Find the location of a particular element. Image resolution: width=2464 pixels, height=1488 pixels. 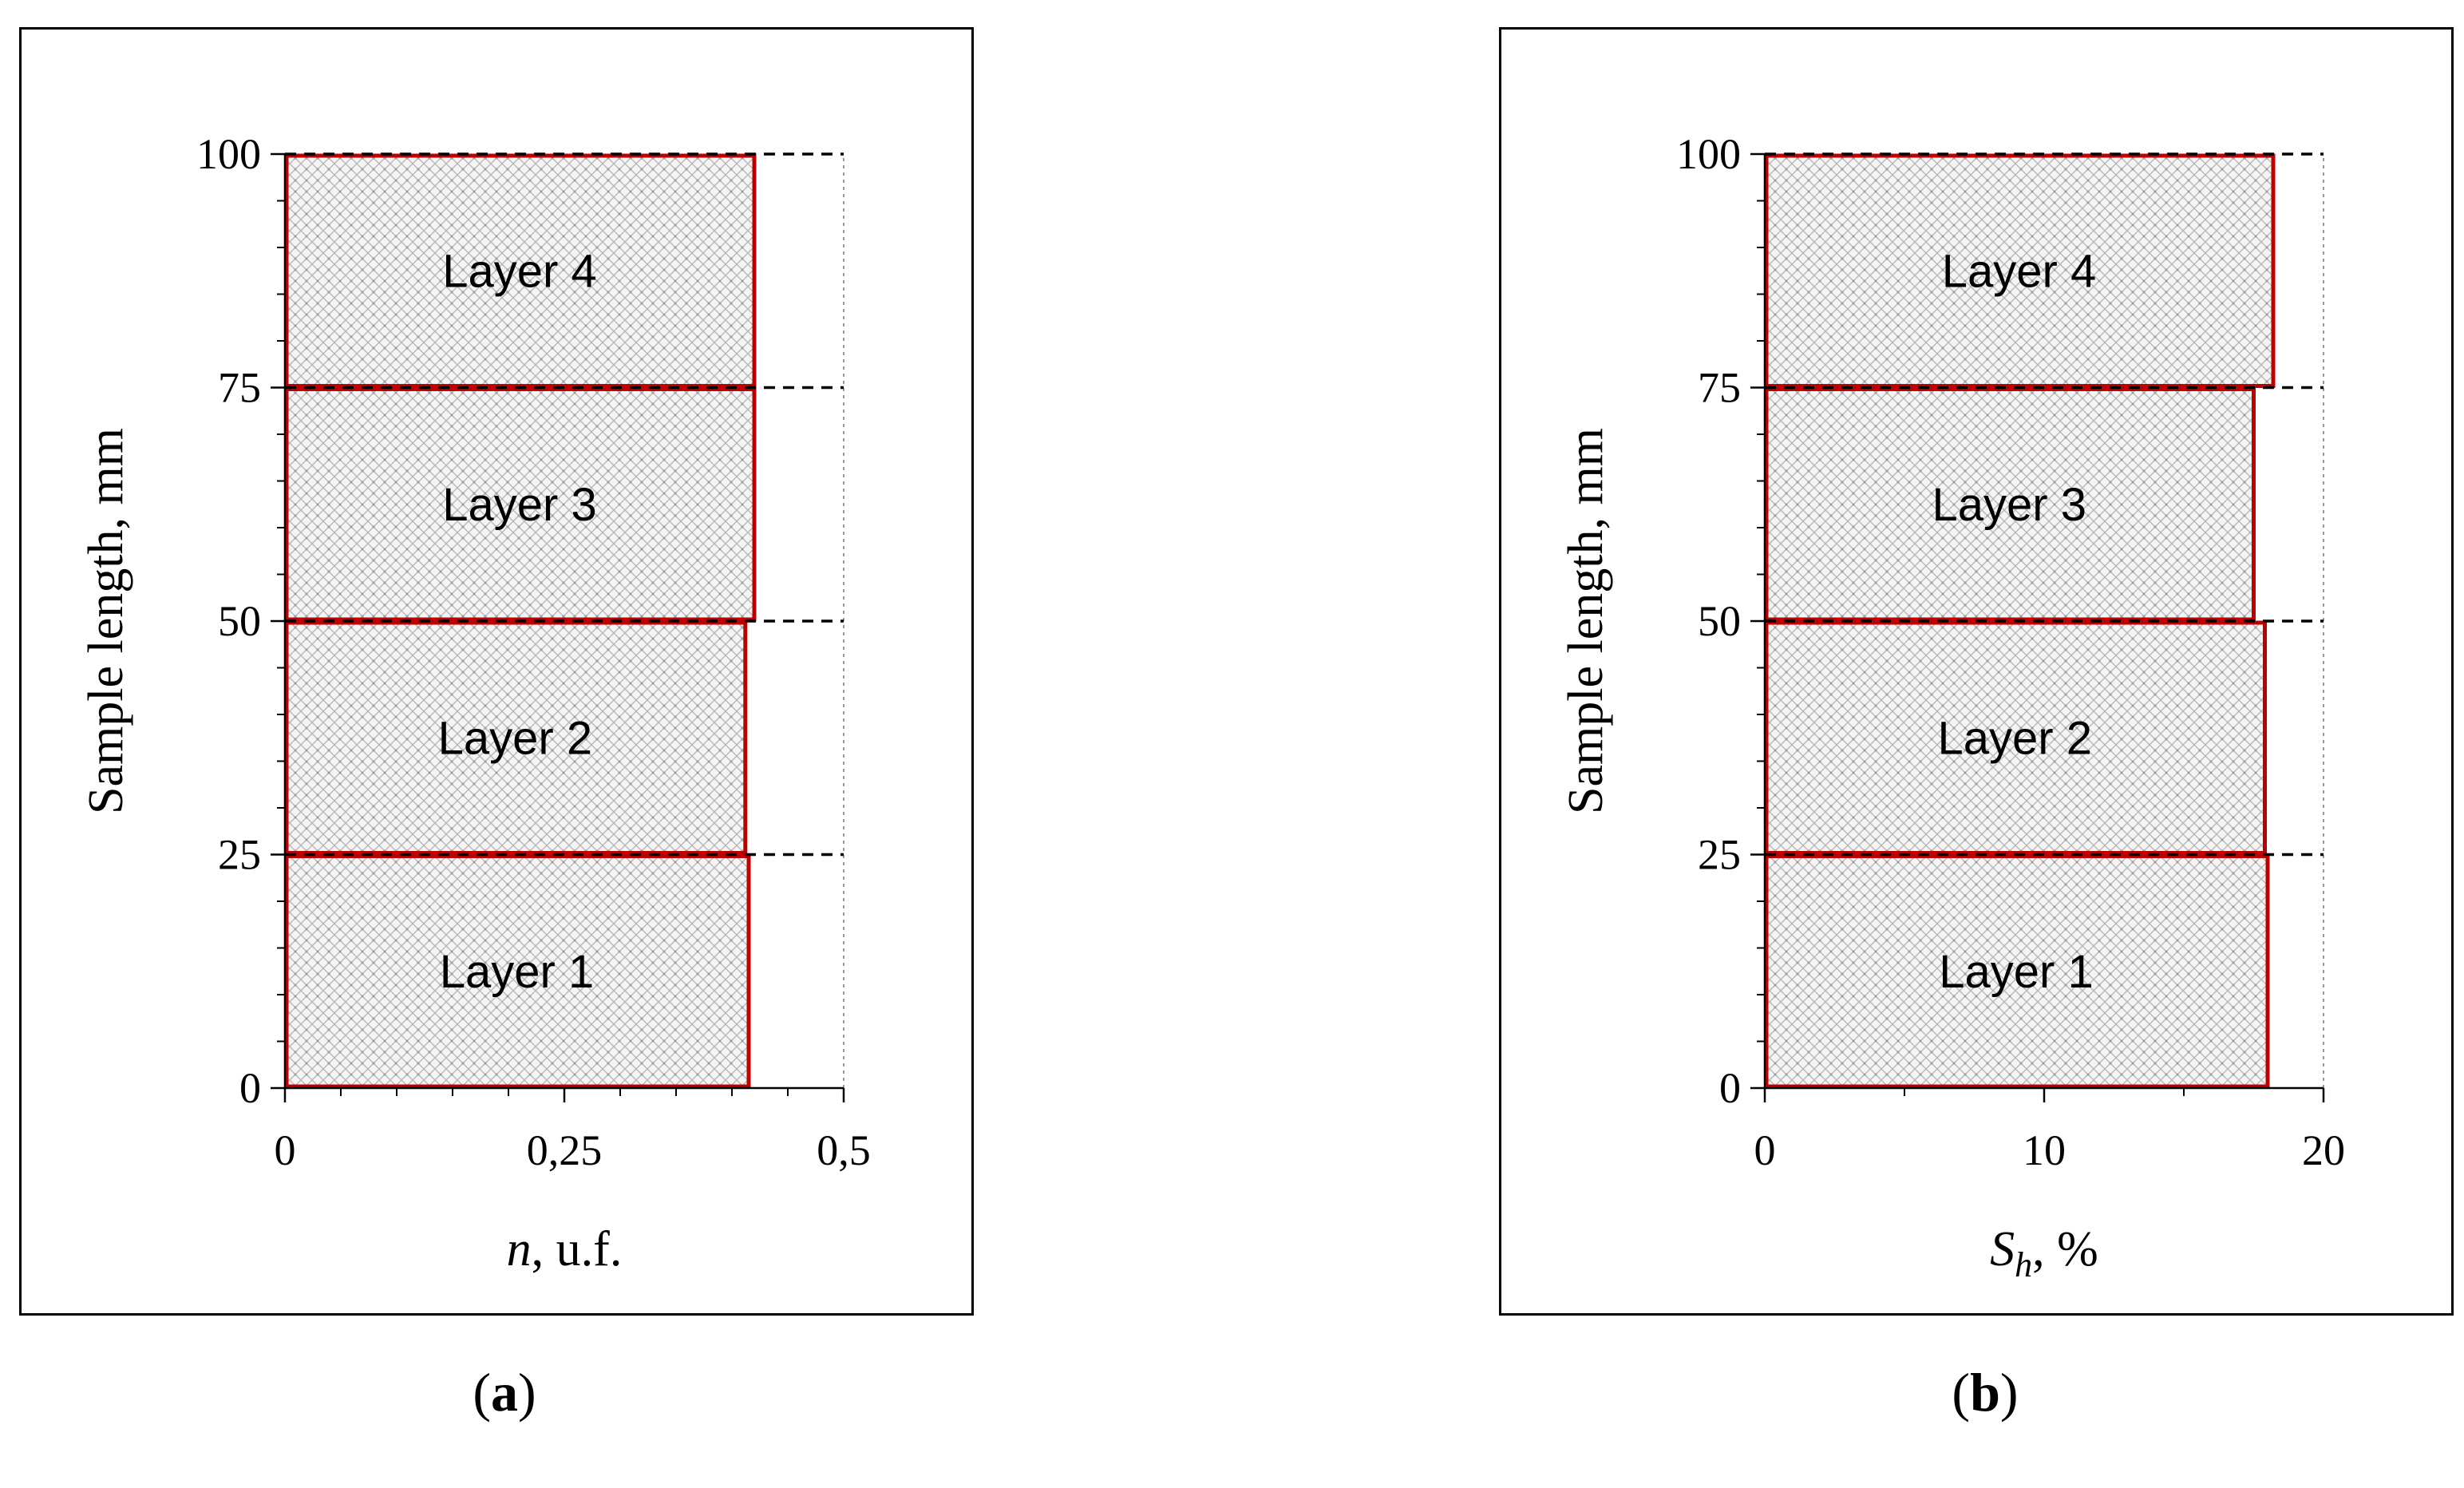

caption-a-letter: a is located at coordinates (504, 1392).